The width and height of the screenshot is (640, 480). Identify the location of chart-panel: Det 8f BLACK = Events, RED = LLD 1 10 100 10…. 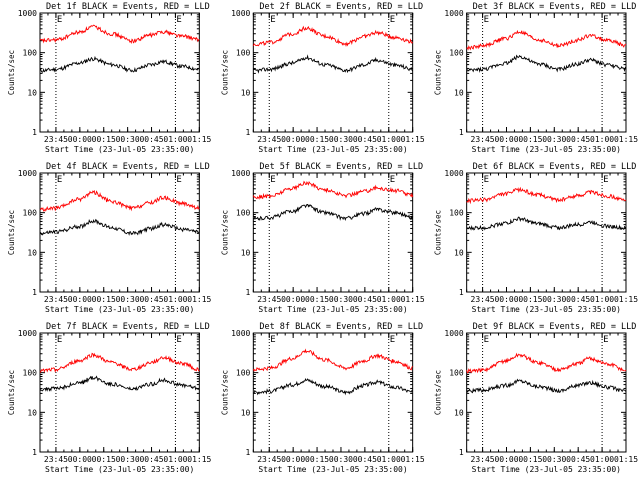
(322, 398).